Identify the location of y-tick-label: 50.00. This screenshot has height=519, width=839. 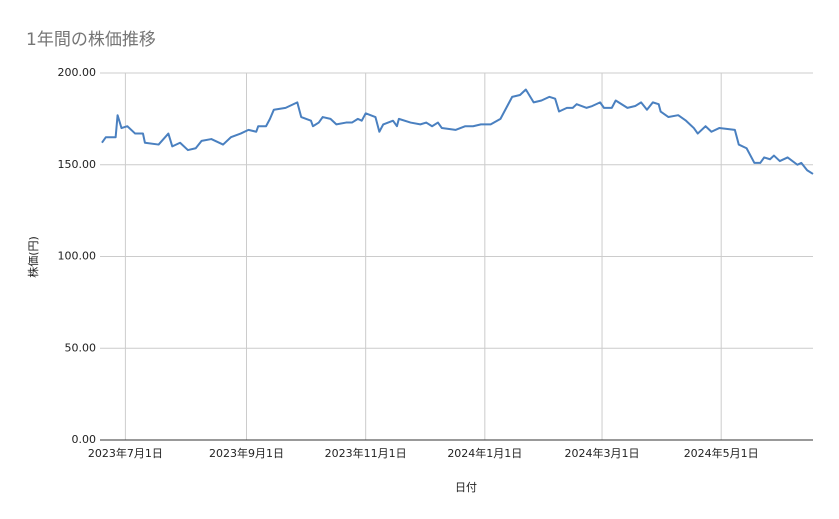
(81, 347).